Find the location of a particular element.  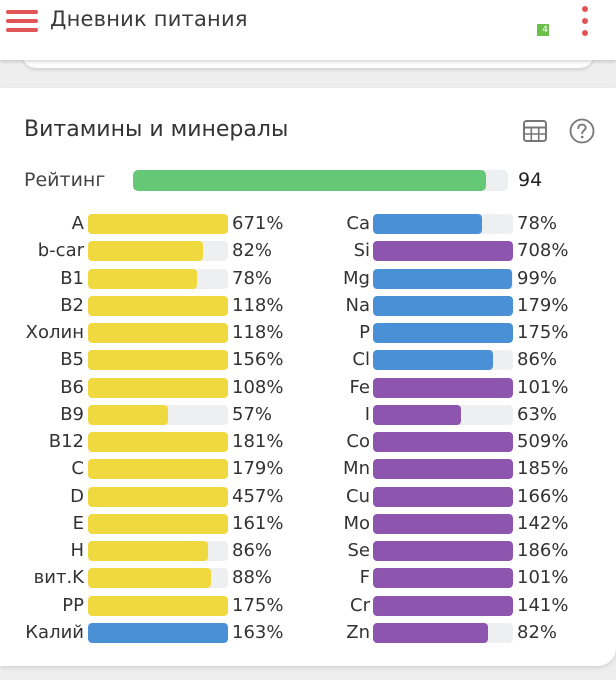

nutrient-percent: 78% is located at coordinates (537, 223).